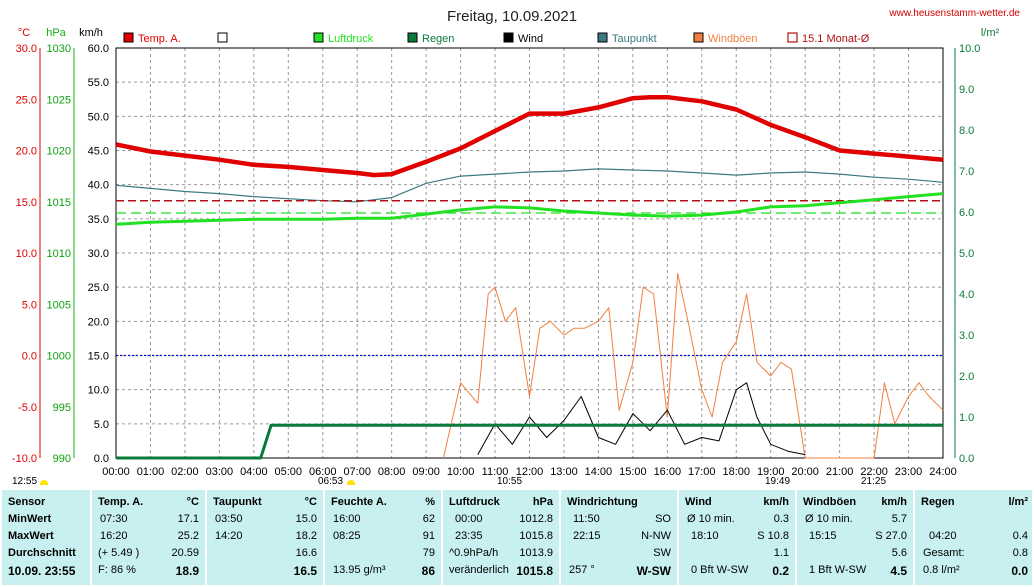  I want to click on gust-avg-label: Ø 10 min., so click(829, 519).